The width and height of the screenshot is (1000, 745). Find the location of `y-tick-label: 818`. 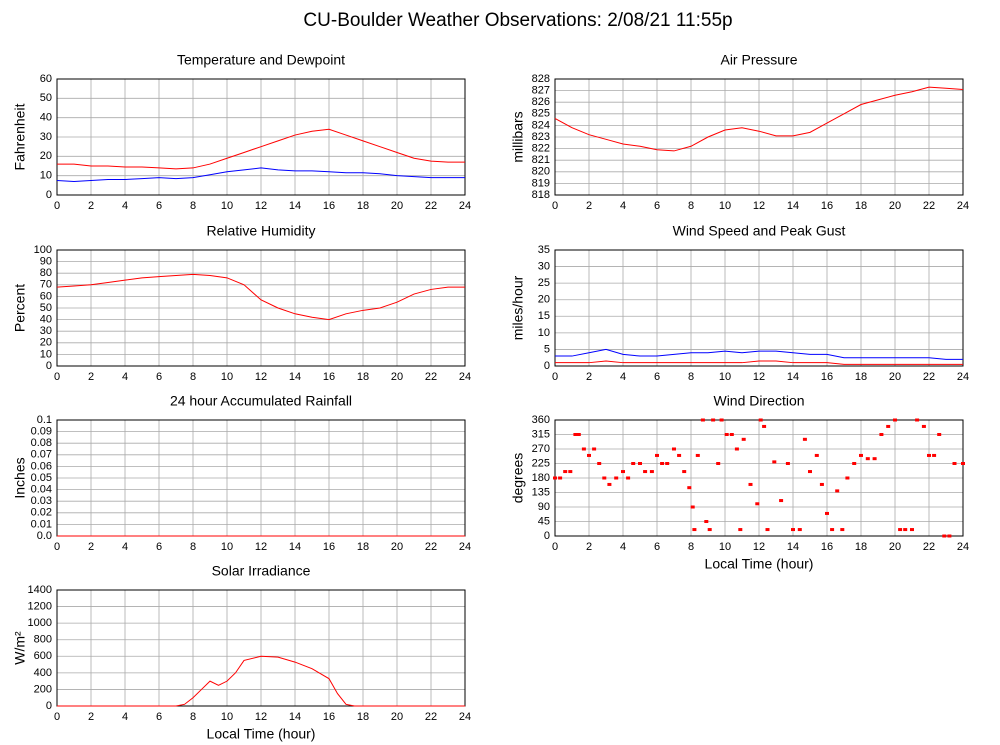

y-tick-label: 818 is located at coordinates (541, 195).